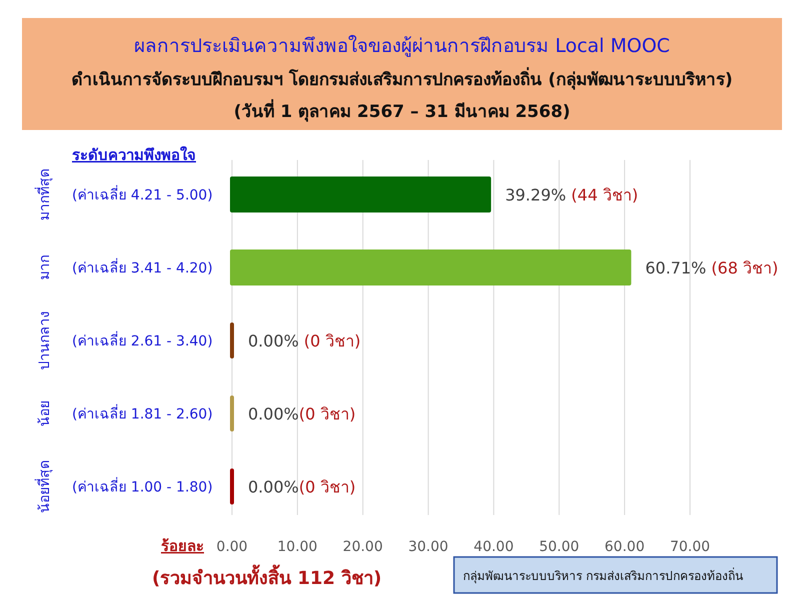 The width and height of the screenshot is (800, 600). I want to click on ylabel: ระดับความพึงพอใจ, so click(134, 155).